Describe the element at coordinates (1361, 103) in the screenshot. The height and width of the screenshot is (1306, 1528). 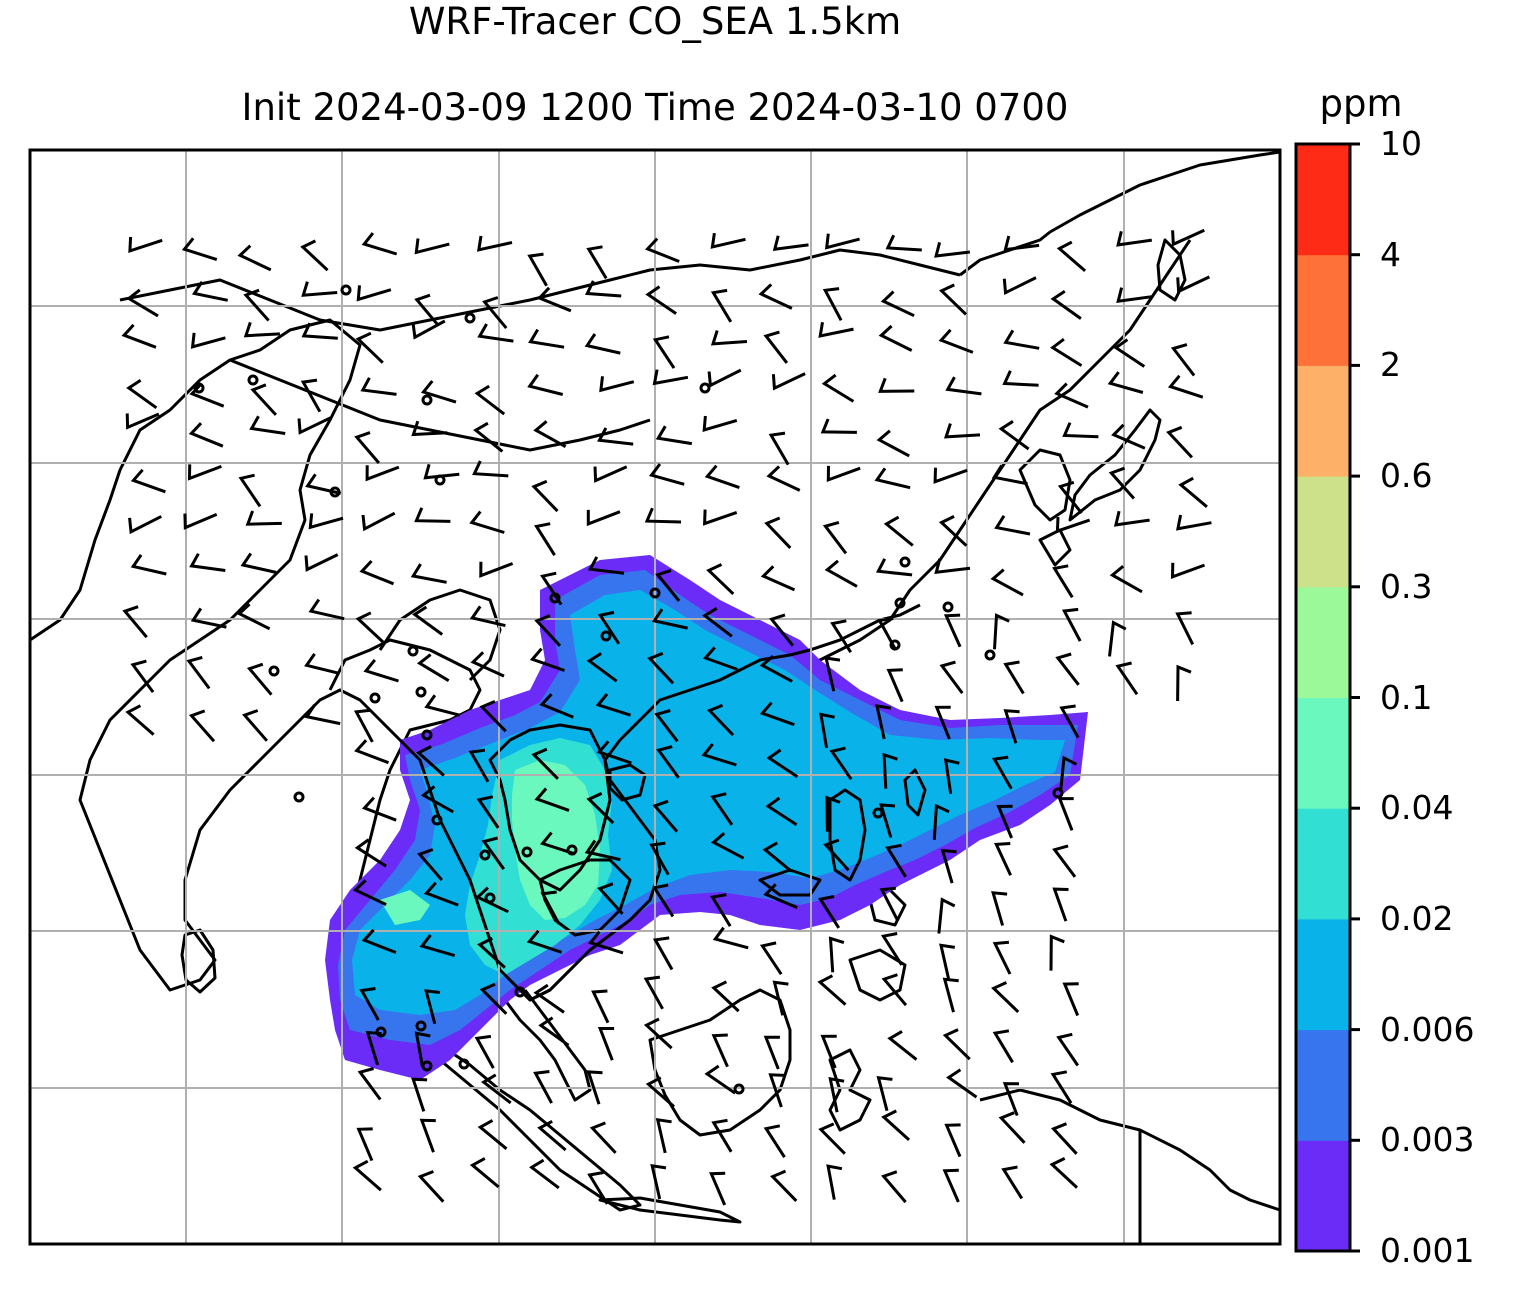
I see `colorbar-unit-label: ppm` at that location.